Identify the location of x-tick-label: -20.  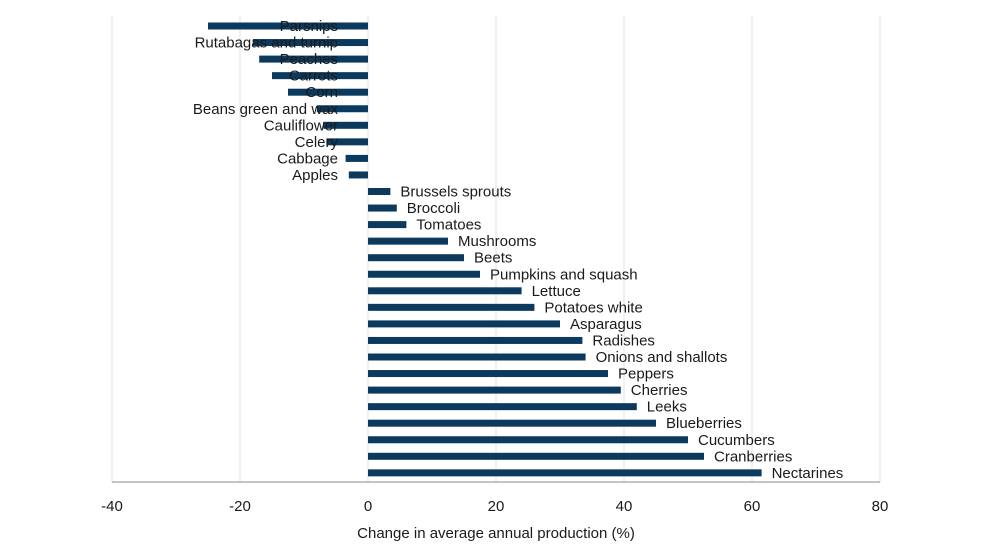
(240, 506).